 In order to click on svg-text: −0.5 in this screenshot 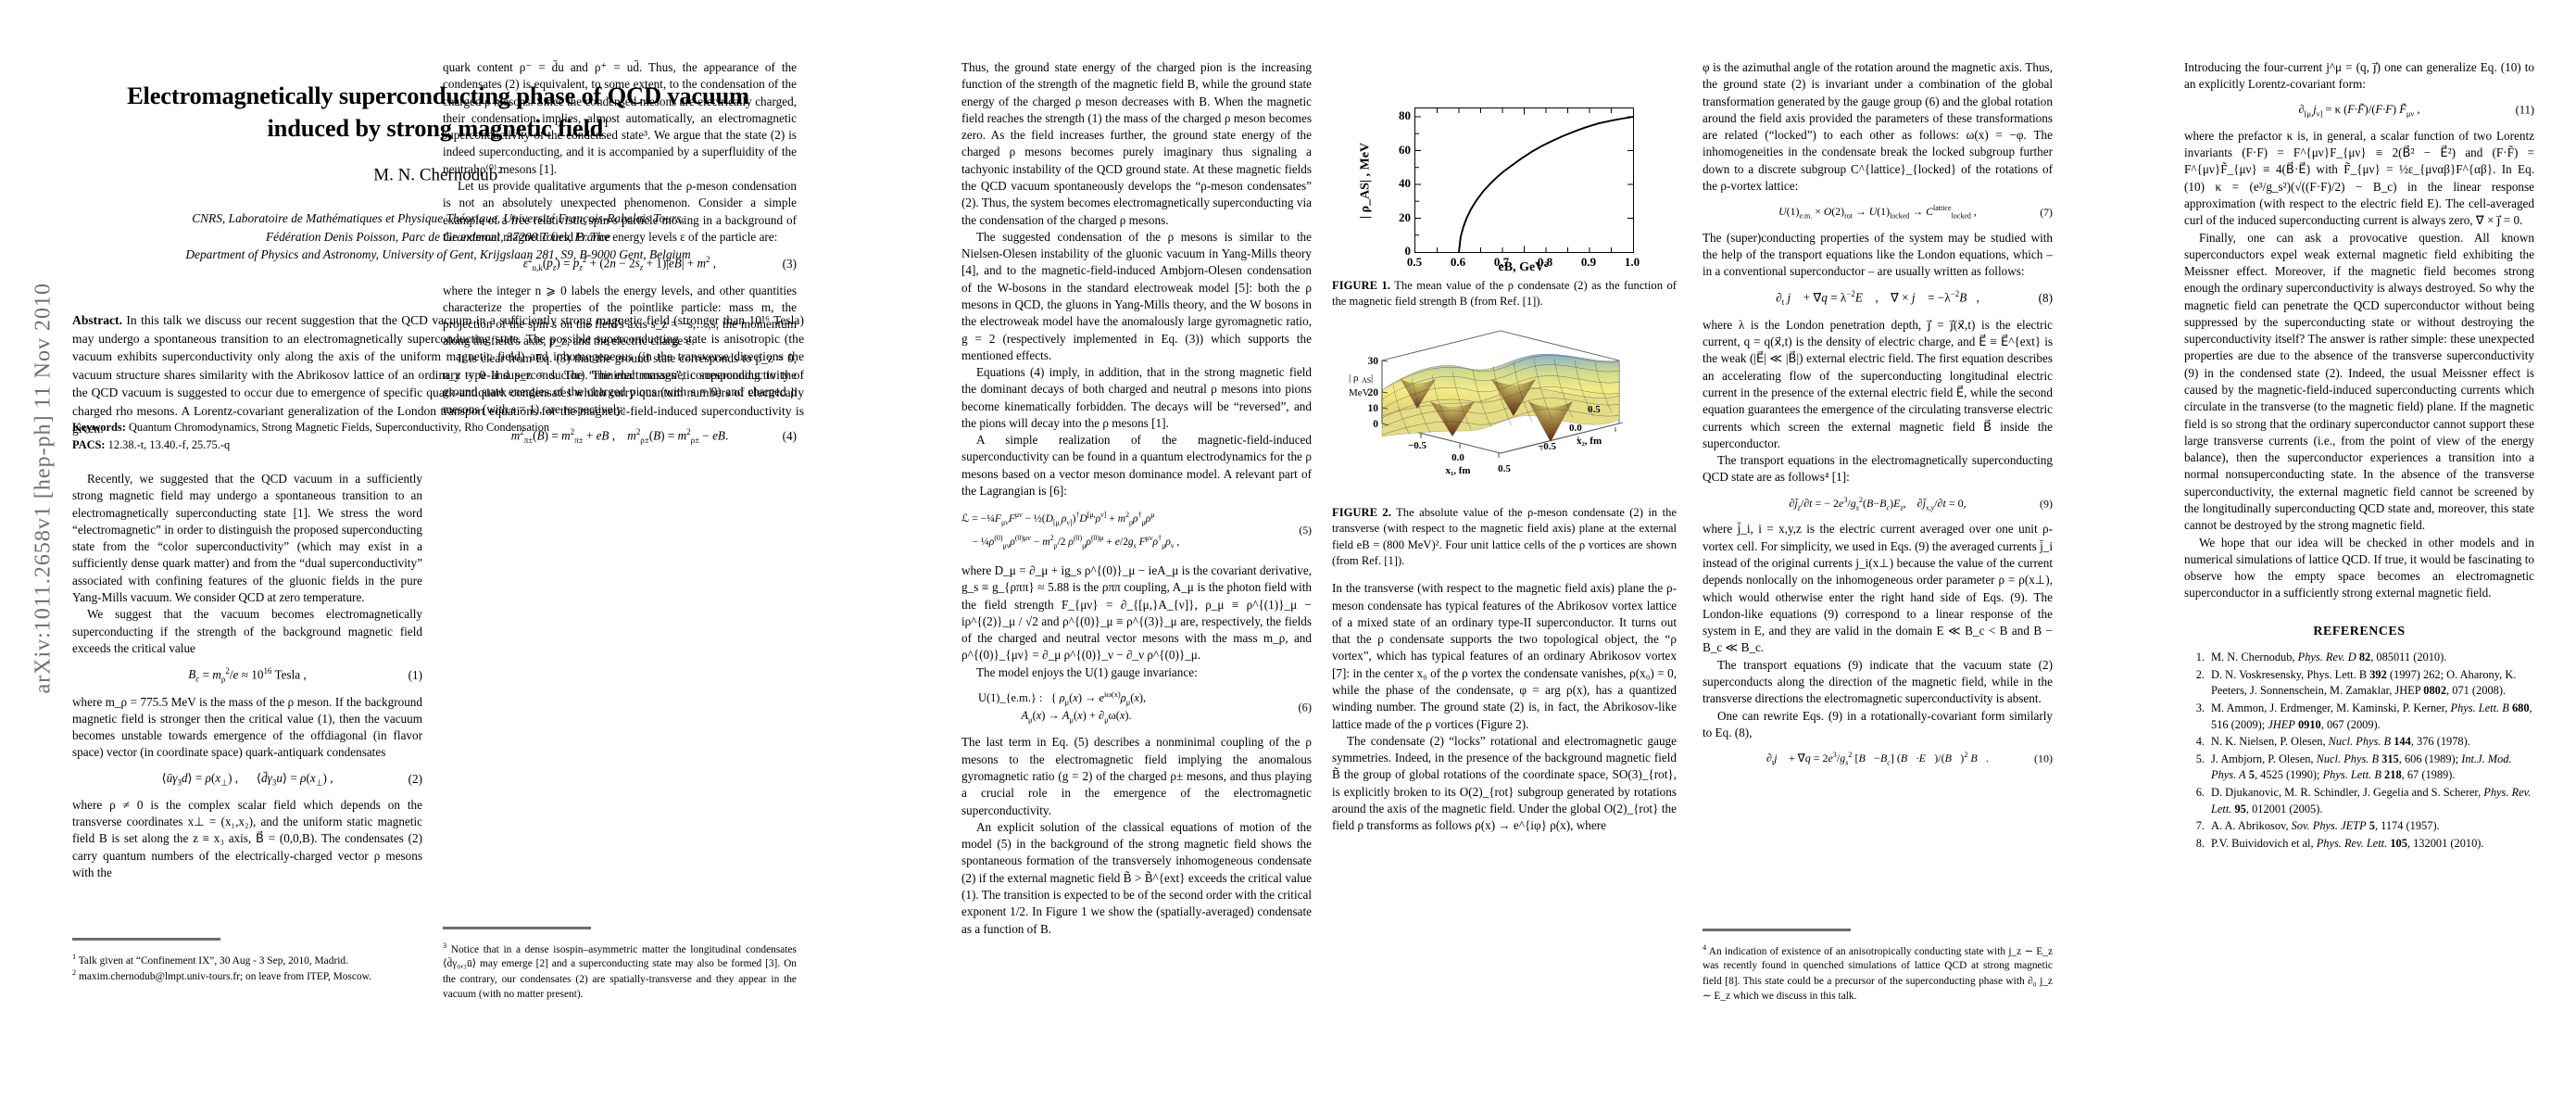, I will do `click(1547, 446)`.